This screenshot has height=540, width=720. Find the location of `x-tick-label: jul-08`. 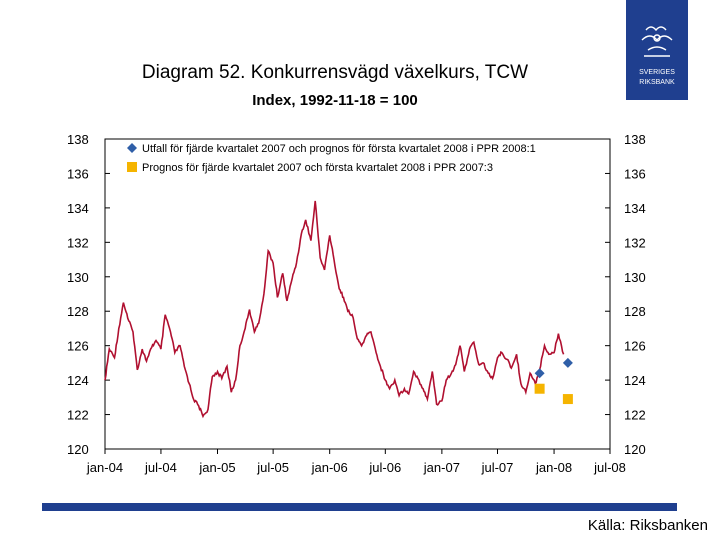

x-tick-label: jul-08 is located at coordinates (609, 467).